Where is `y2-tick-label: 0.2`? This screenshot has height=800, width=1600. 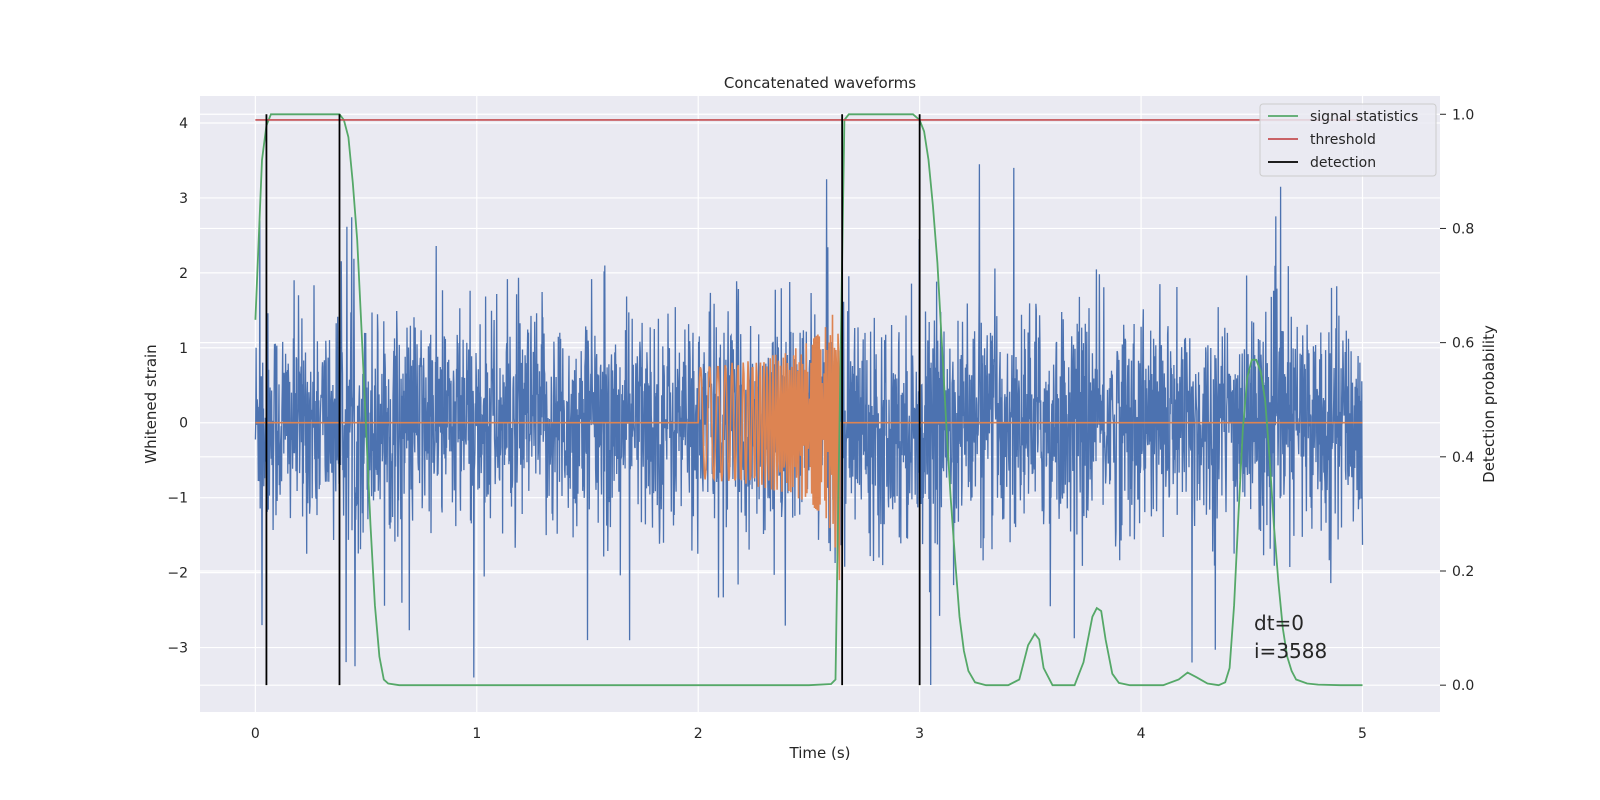 y2-tick-label: 0.2 is located at coordinates (1463, 572).